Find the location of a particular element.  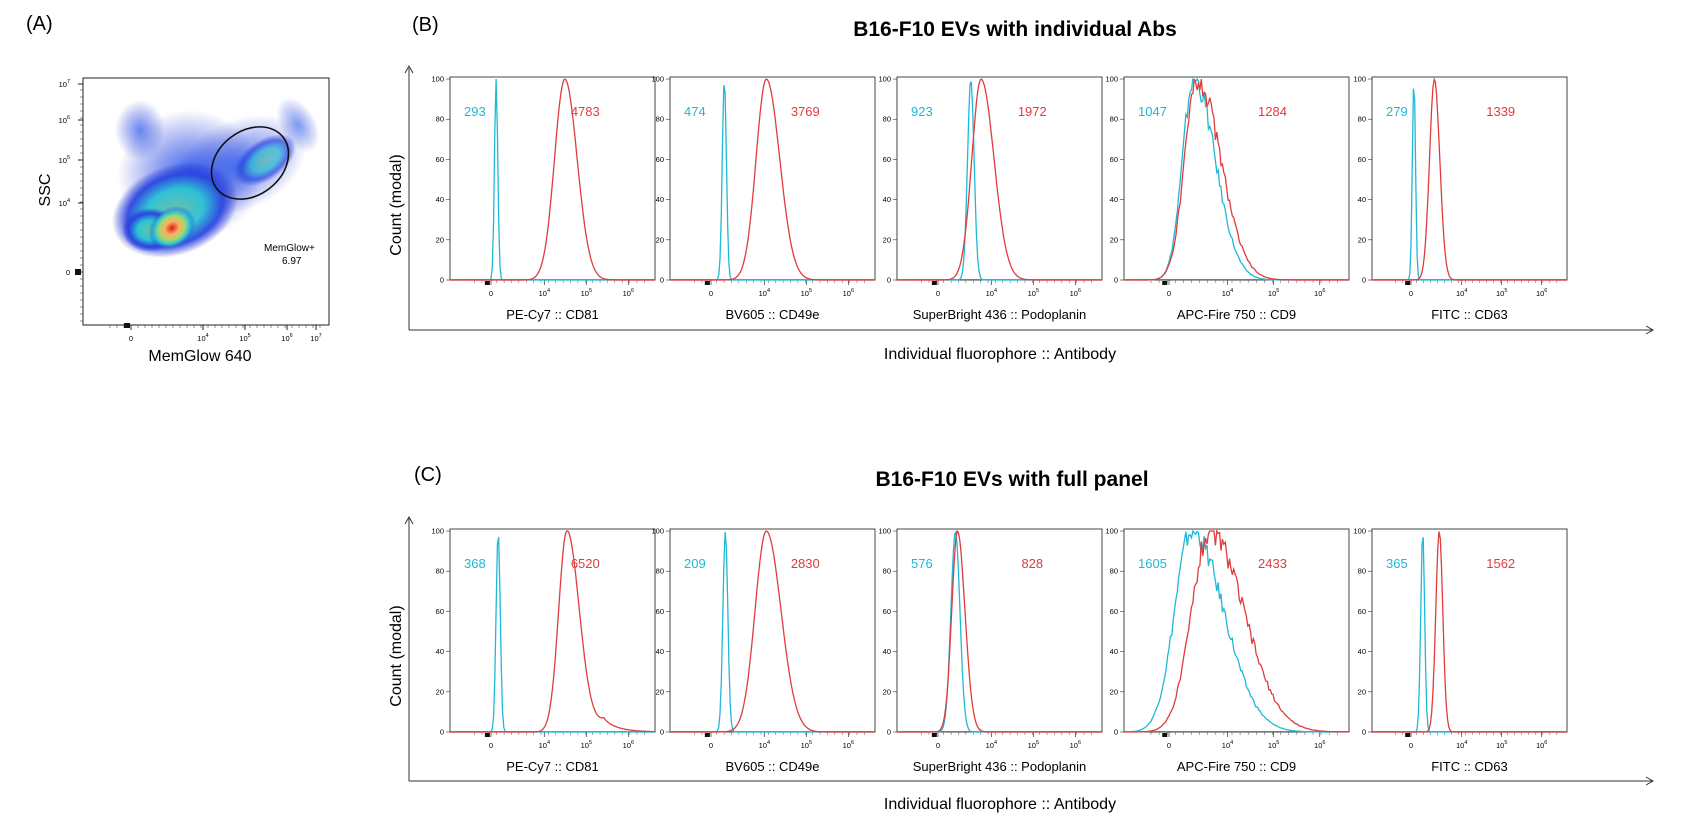

a-x-zero-marker is located at coordinates (127, 325).